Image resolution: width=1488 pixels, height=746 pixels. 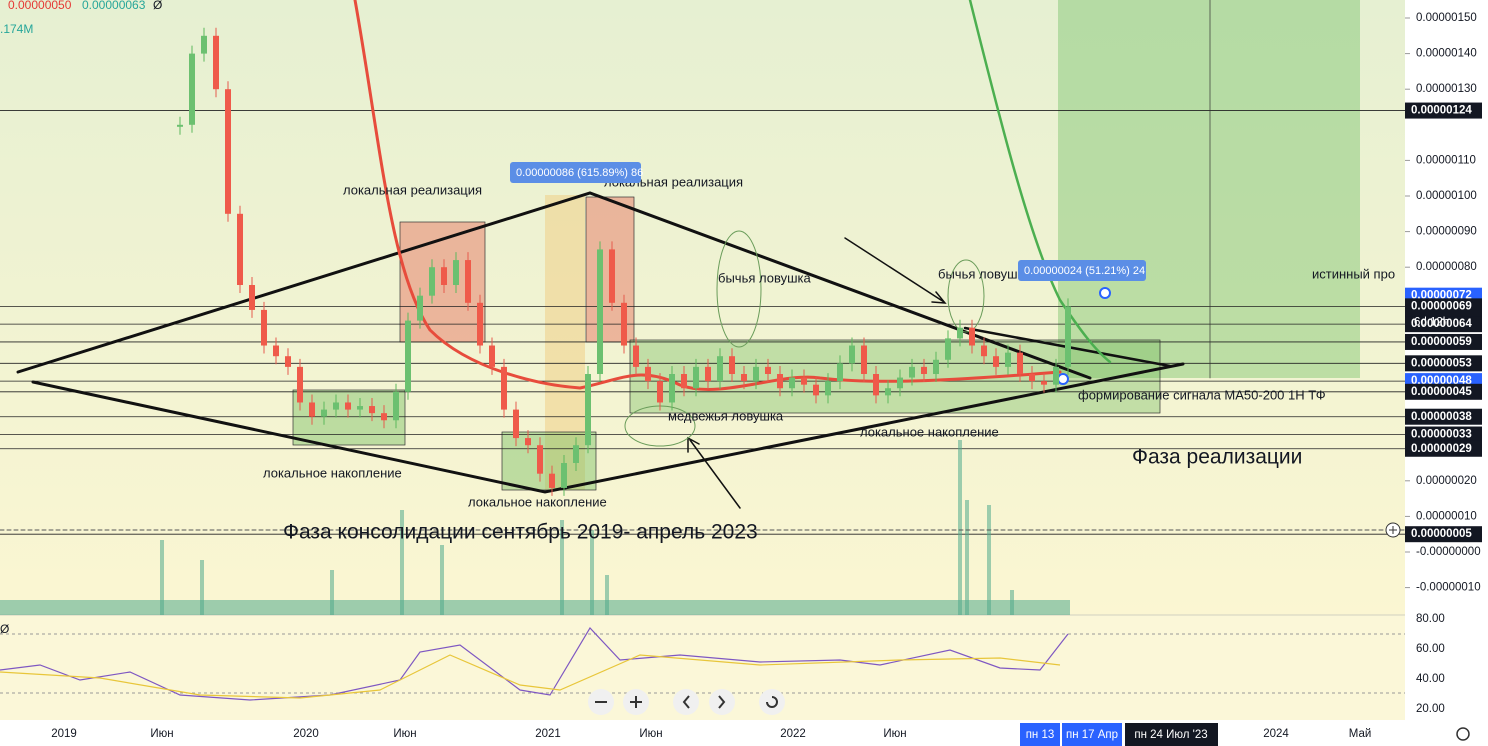 What do you see at coordinates (726, 415) in the screenshot?
I see `annotation: медвежья ловушка` at bounding box center [726, 415].